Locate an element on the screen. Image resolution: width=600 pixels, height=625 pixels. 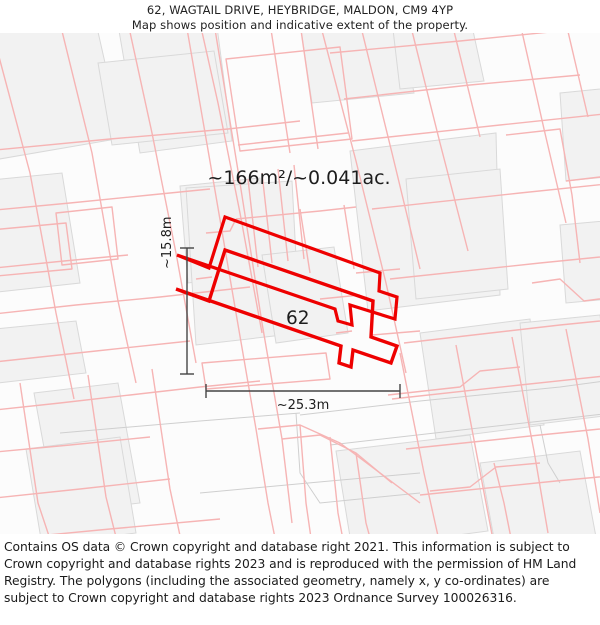
property-boundary is located at coordinates (287, 308).